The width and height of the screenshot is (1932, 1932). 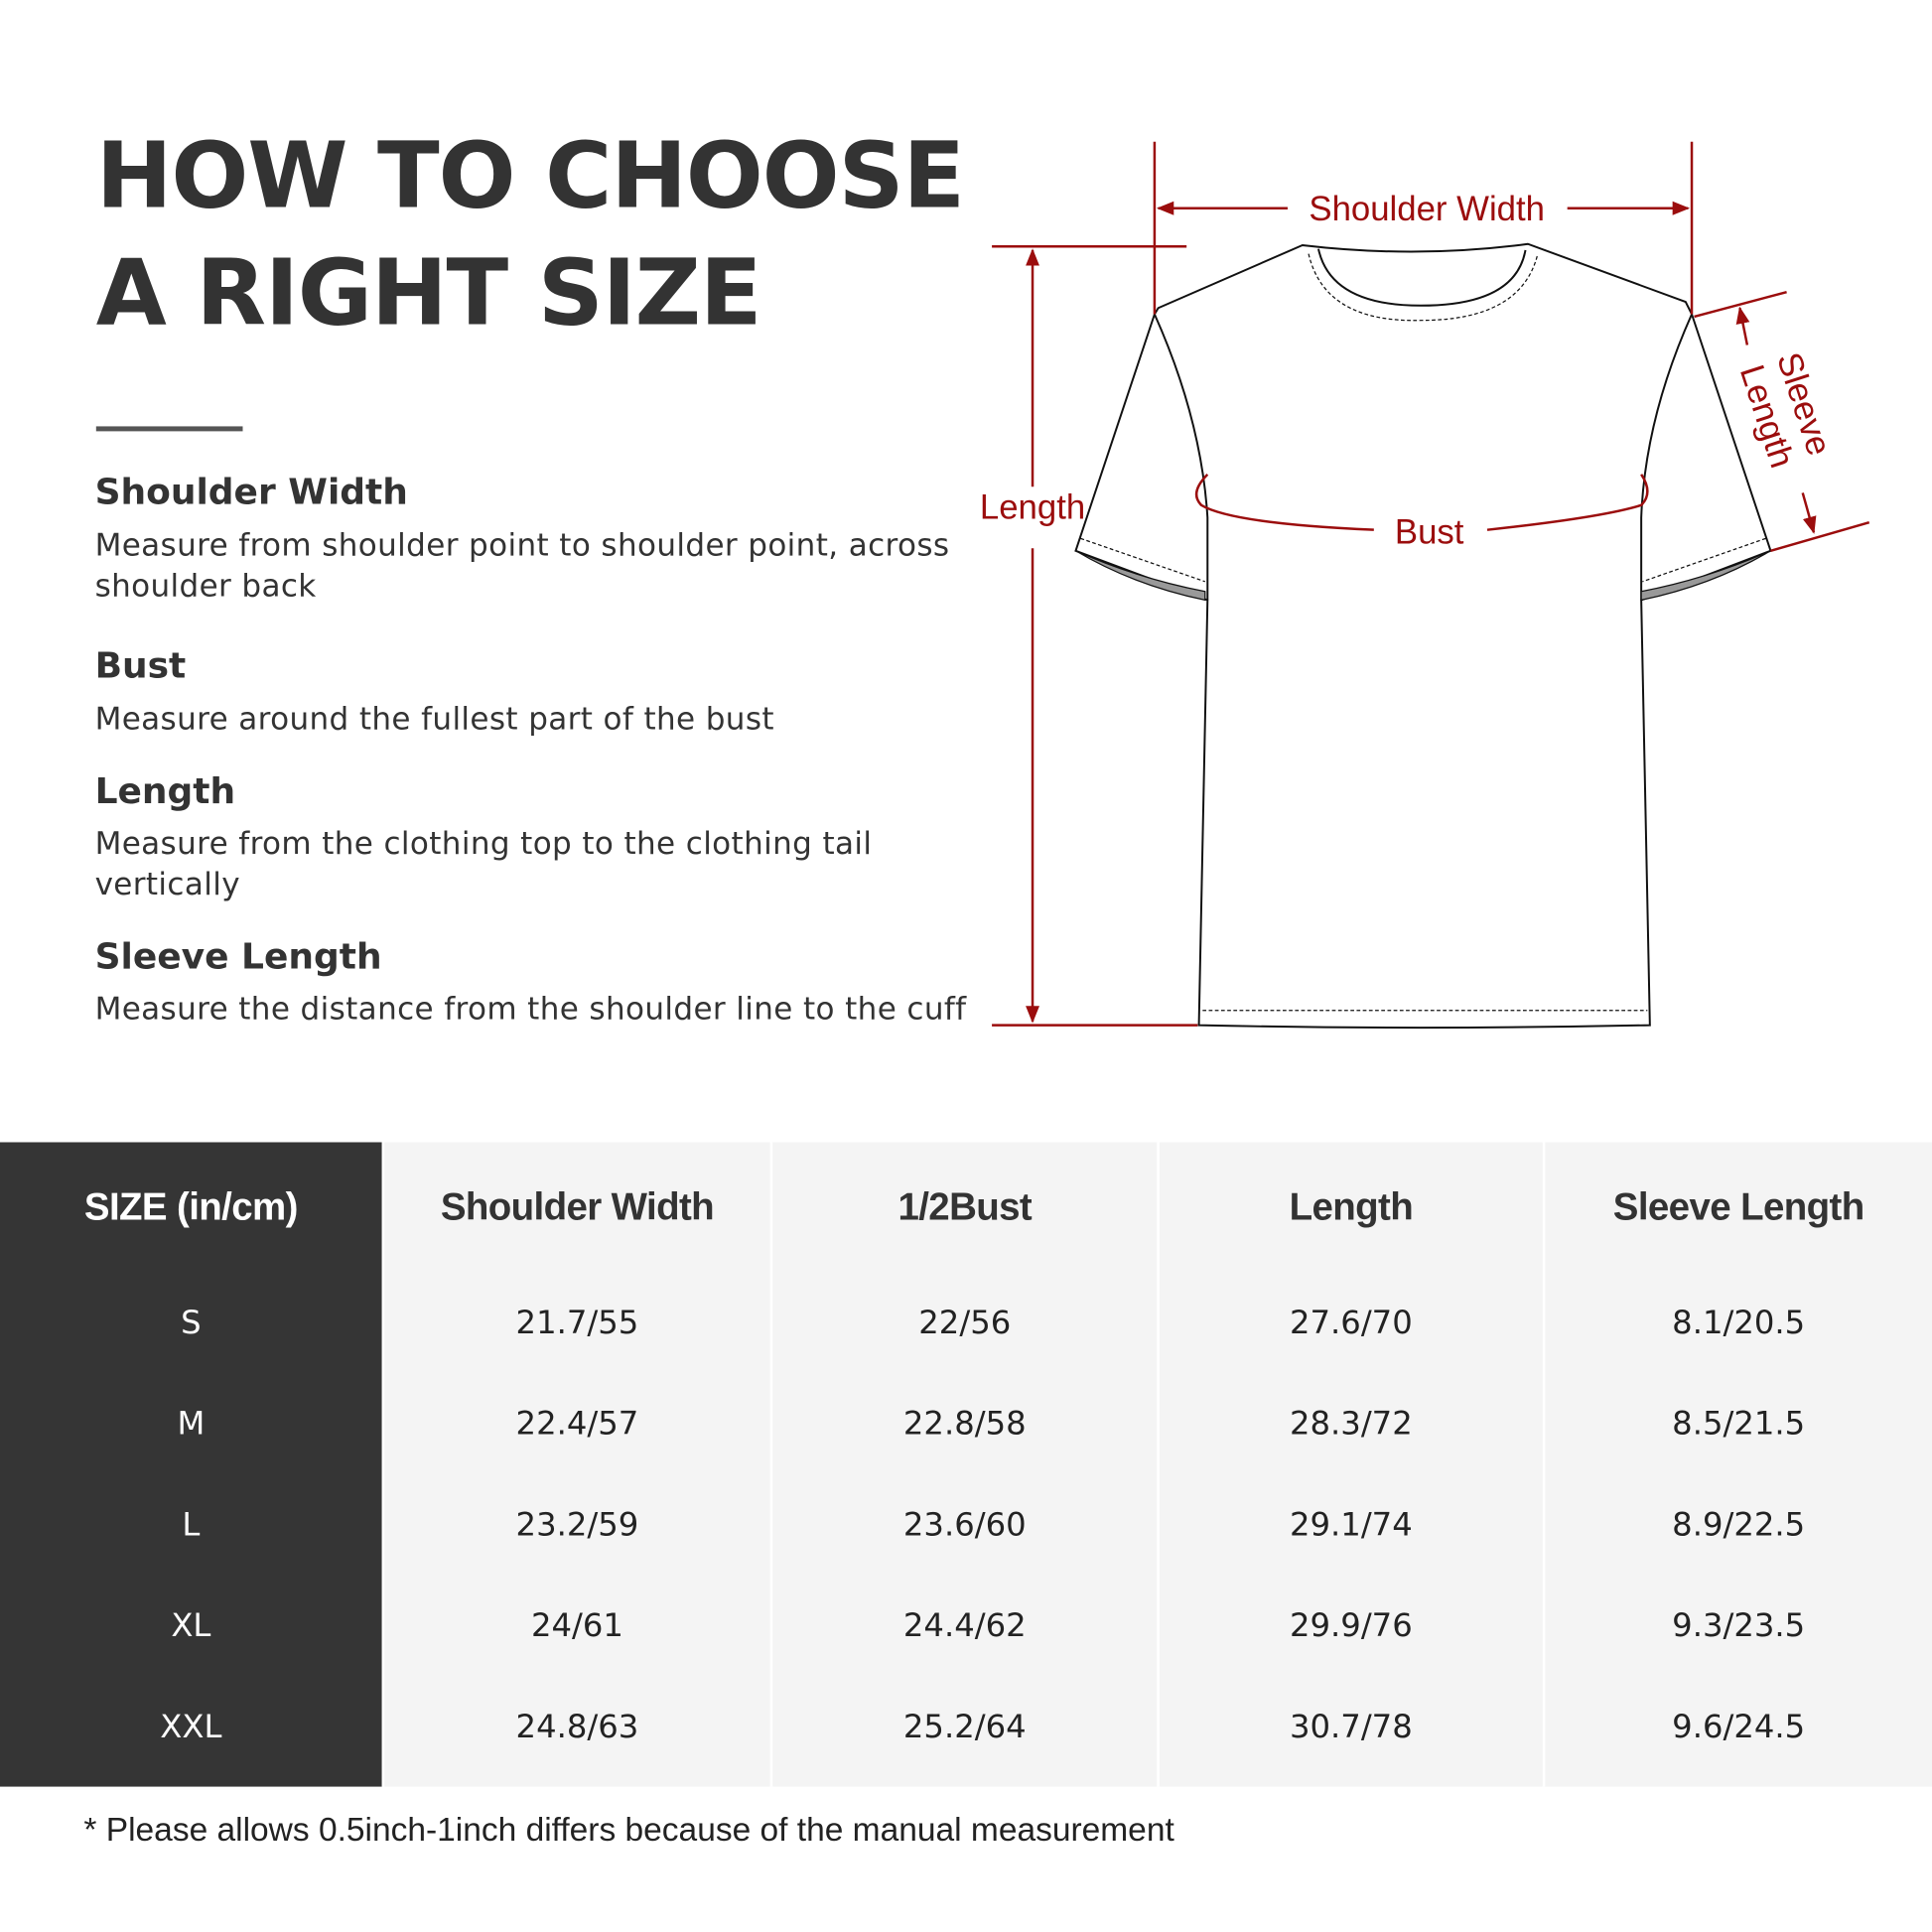 I want to click on table-cell: 27.6/70, so click(x=1351, y=1324).